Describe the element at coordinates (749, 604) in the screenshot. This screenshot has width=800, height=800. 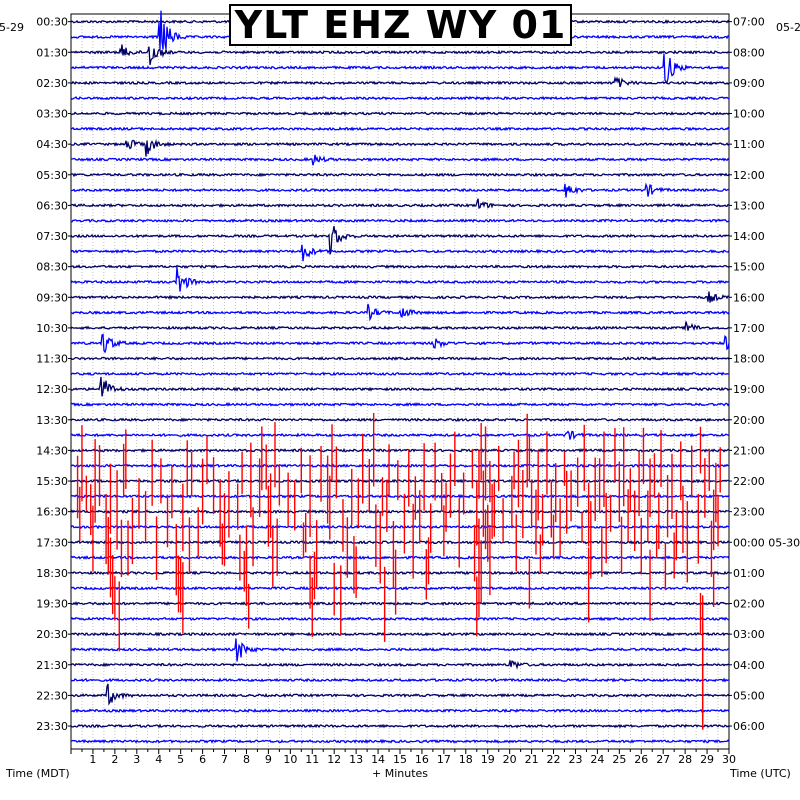
I see `row-label-right: 02:00` at that location.